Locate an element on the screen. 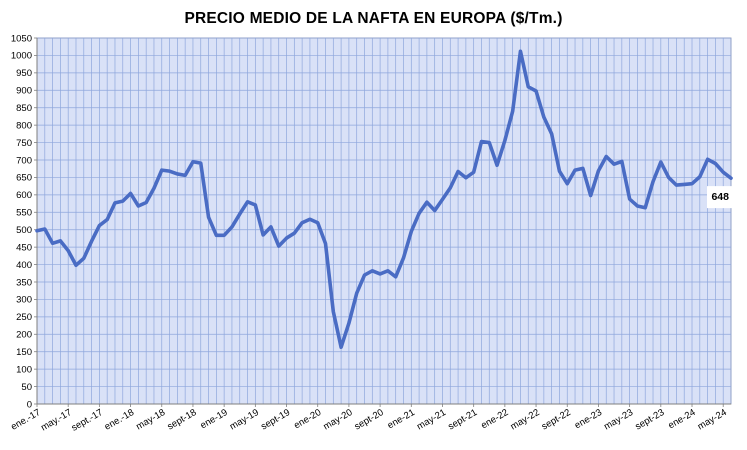 This screenshot has height=450, width=747. y-tick-label: 800 is located at coordinates (24, 125).